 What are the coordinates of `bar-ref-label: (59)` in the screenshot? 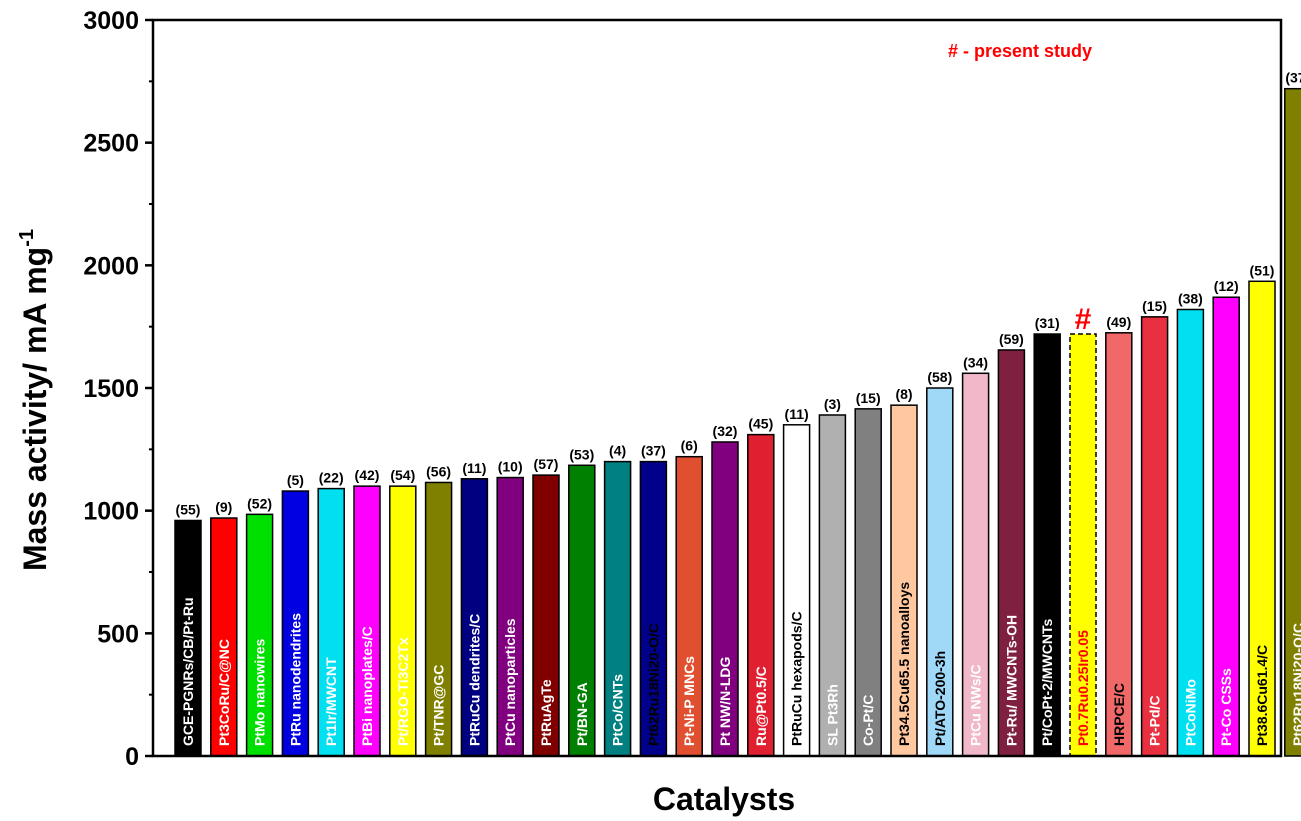 It's located at (1011, 339).